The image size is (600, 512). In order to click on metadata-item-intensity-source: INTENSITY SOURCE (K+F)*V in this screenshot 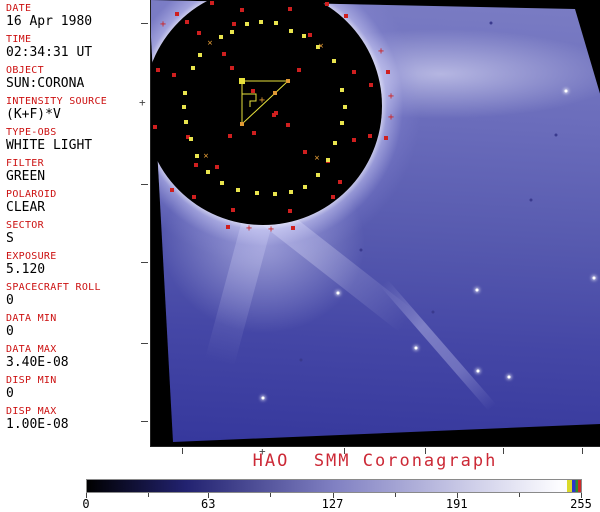, I will do `click(77, 109)`.